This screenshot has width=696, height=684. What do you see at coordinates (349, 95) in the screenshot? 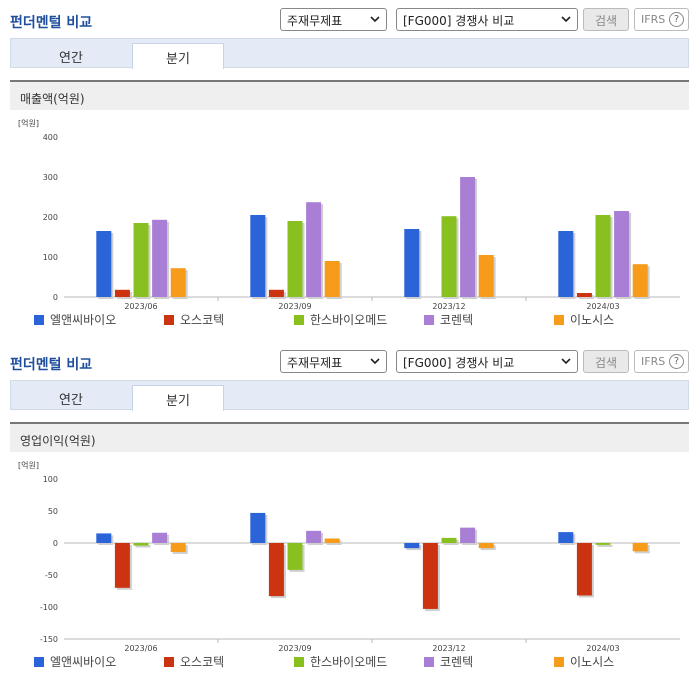
I see `section-title: 매출액(억원)` at bounding box center [349, 95].